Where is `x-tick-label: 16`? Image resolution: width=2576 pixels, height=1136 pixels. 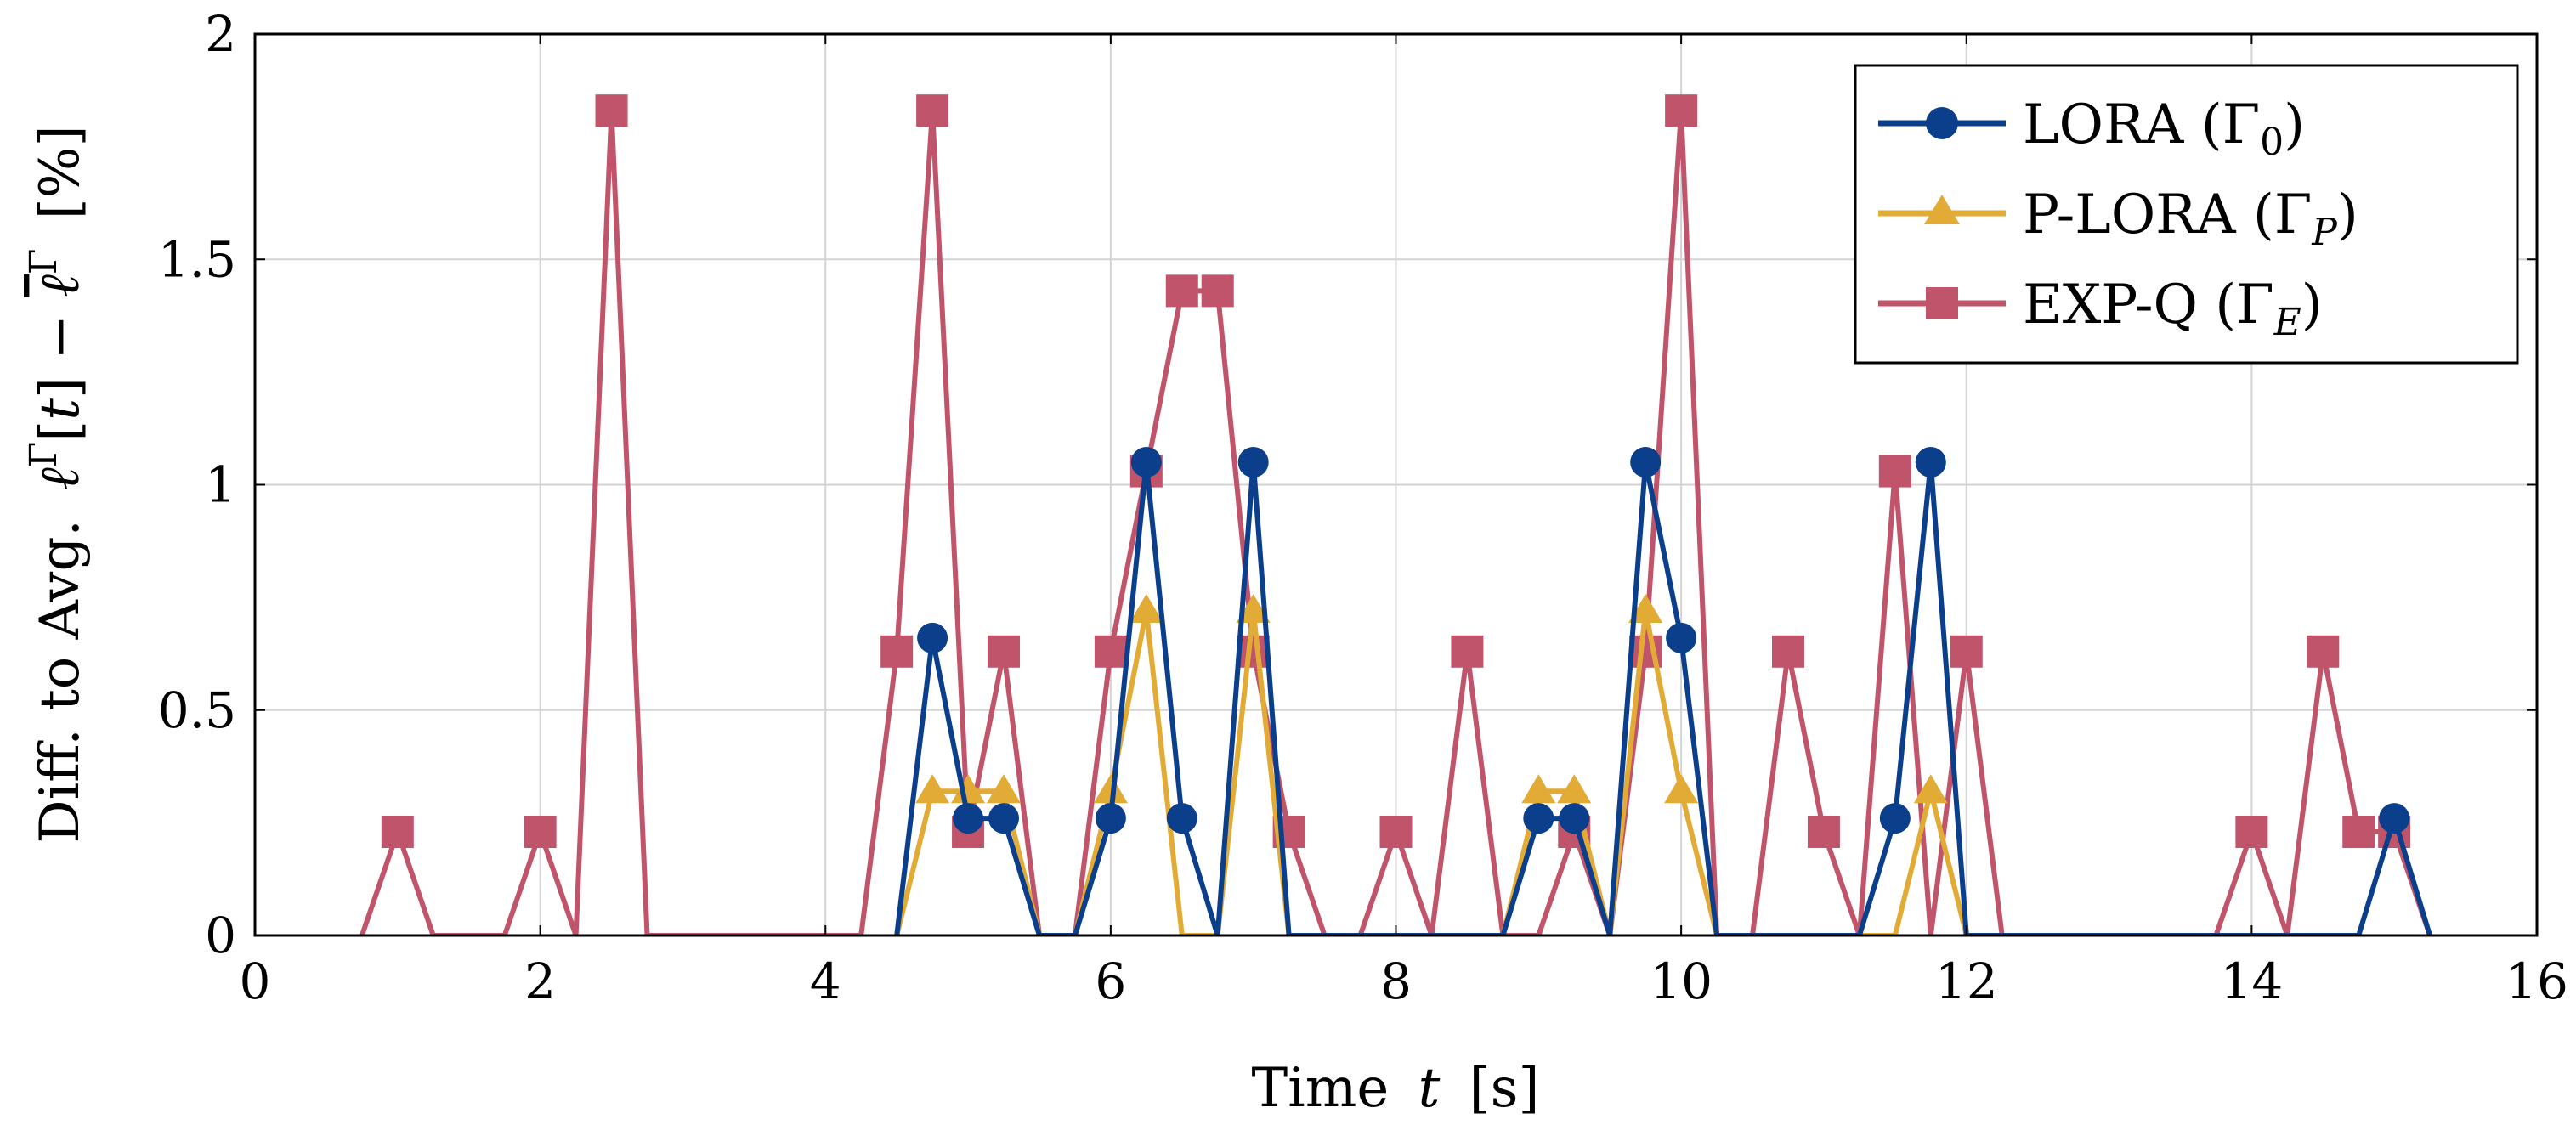
x-tick-label: 16 is located at coordinates (2536, 981).